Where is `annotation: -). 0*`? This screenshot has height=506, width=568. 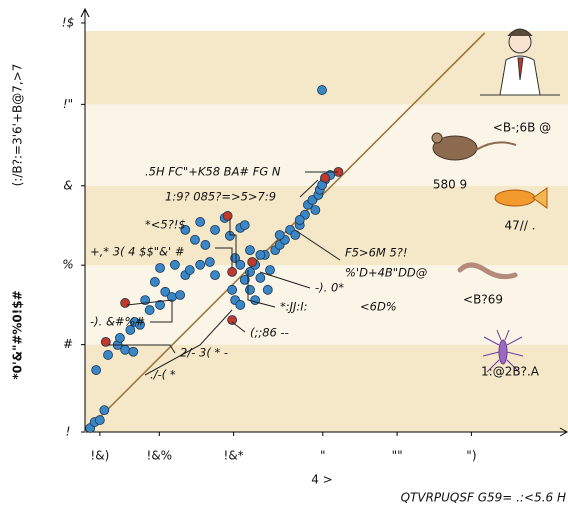 annotation: -). 0* is located at coordinates (329, 288).